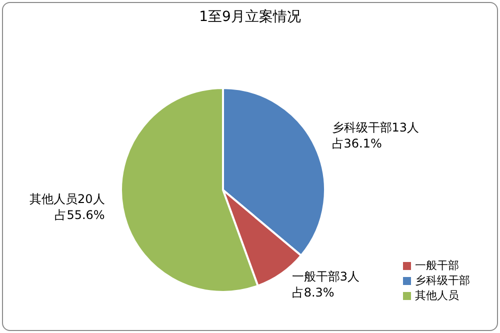  Describe the element at coordinates (437, 265) in the screenshot. I see `legend-label: 一般干部` at that location.